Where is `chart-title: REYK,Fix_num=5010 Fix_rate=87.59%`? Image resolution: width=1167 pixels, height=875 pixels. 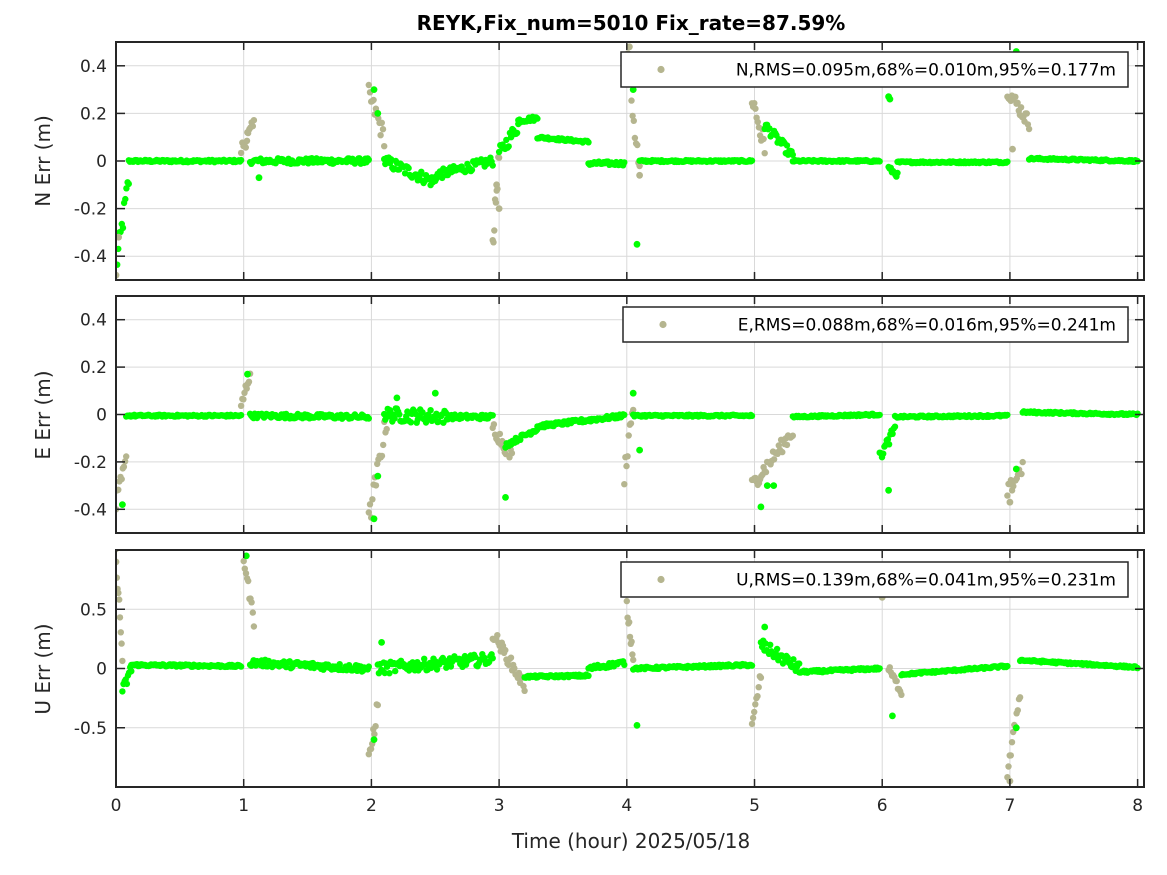 chart-title: REYK,Fix_num=5010 Fix_rate=87.59% is located at coordinates (631, 23).